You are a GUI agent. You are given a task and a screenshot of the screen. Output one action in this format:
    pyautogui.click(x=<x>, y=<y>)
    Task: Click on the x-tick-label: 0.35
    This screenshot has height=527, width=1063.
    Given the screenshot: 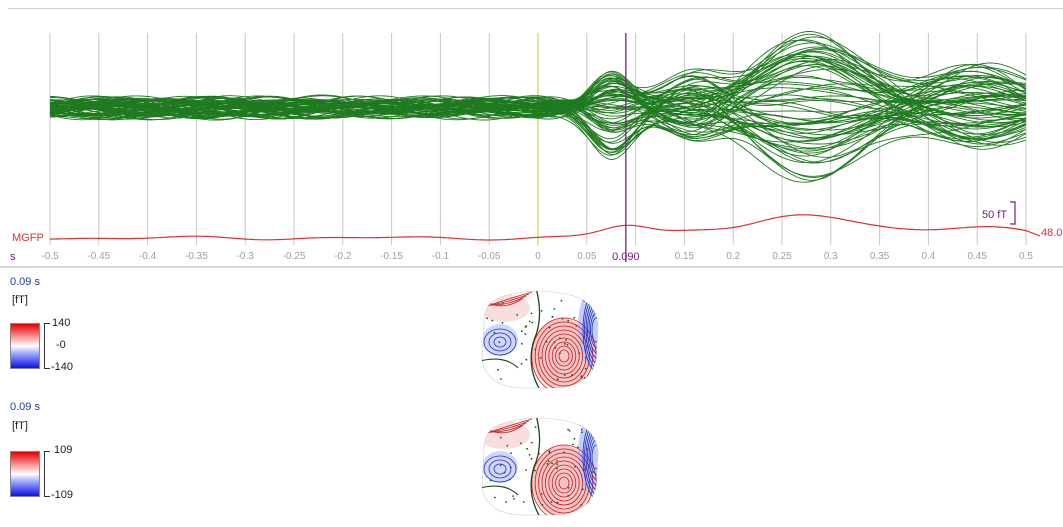 What is the action you would take?
    pyautogui.click(x=879, y=256)
    